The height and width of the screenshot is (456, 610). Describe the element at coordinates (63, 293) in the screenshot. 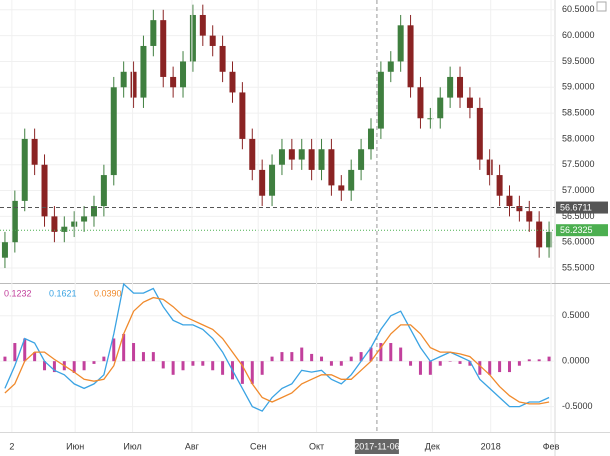

I see `legend-value: 0.1621` at that location.